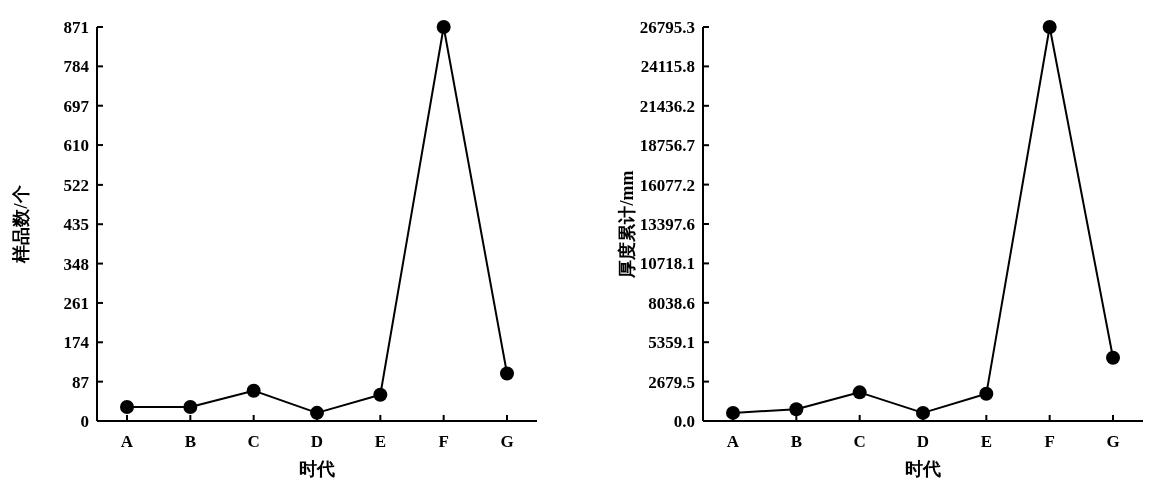 The image size is (1153, 480). Describe the element at coordinates (76, 343) in the screenshot. I see `y-tick-label: 174` at that location.